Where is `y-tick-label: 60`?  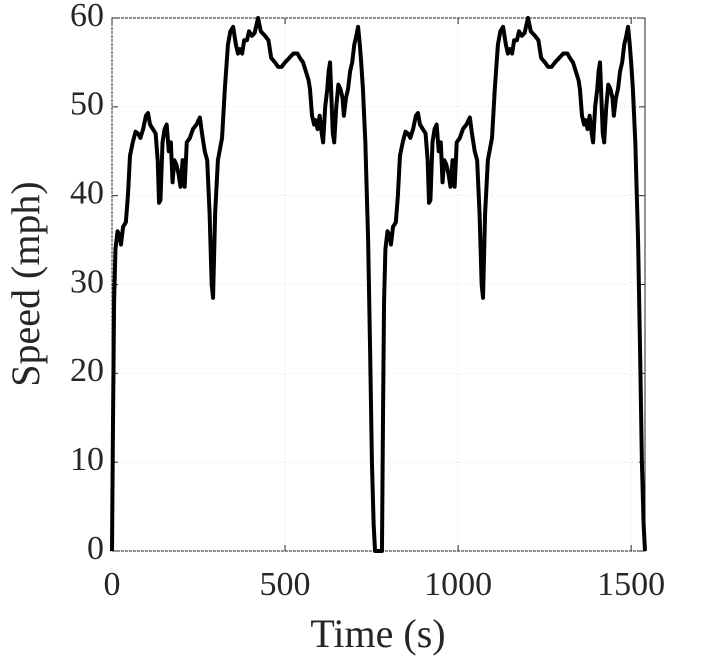 y-tick-label: 60 is located at coordinates (87, 17).